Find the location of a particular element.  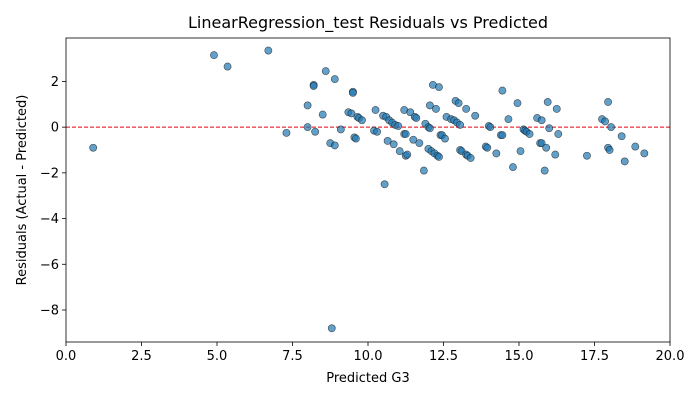

y-axis-label: Residuals (Actual - Predicted) is located at coordinates (22, 190).